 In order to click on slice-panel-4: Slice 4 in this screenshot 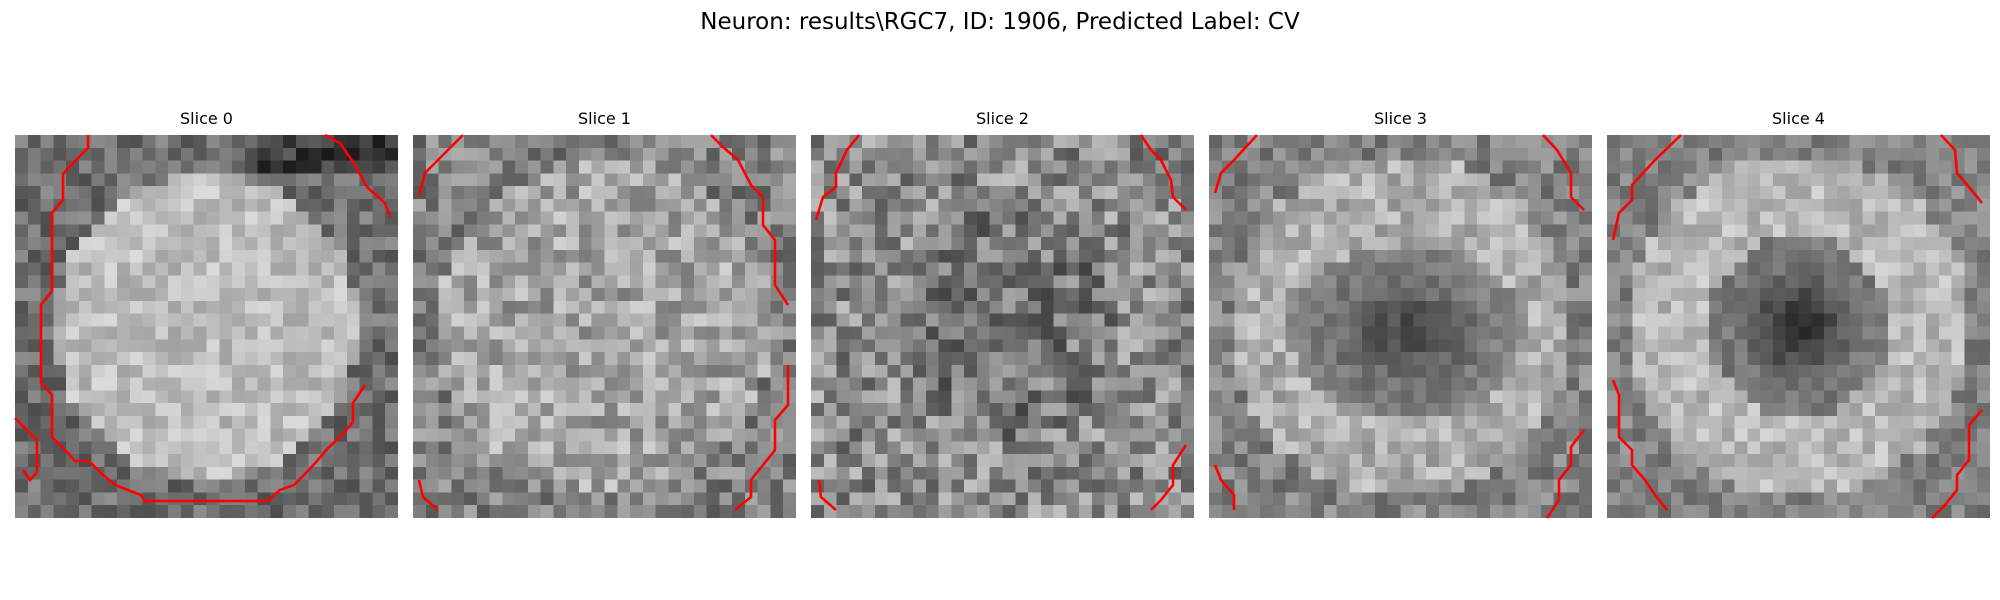, I will do `click(1798, 314)`.